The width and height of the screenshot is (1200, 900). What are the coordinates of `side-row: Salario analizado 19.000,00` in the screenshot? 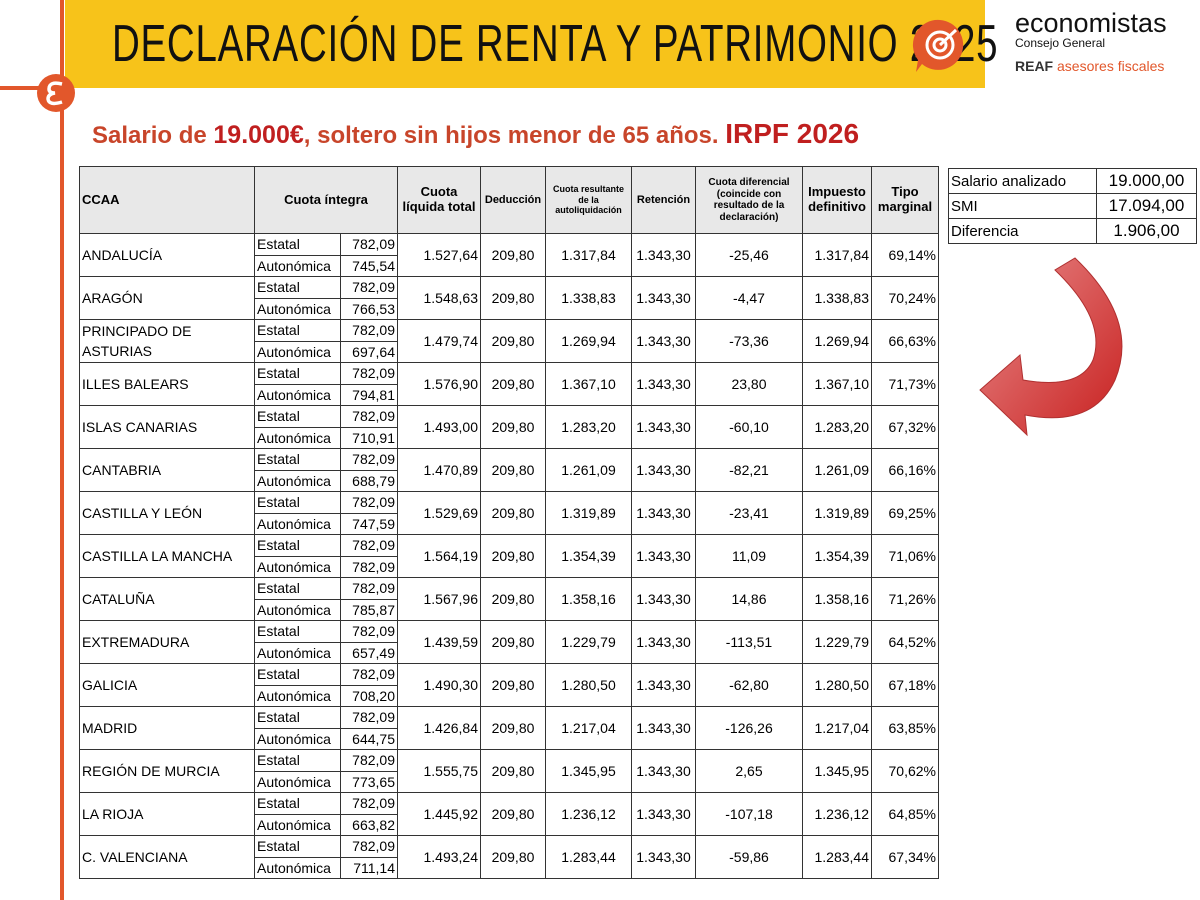 It's located at (1072, 181).